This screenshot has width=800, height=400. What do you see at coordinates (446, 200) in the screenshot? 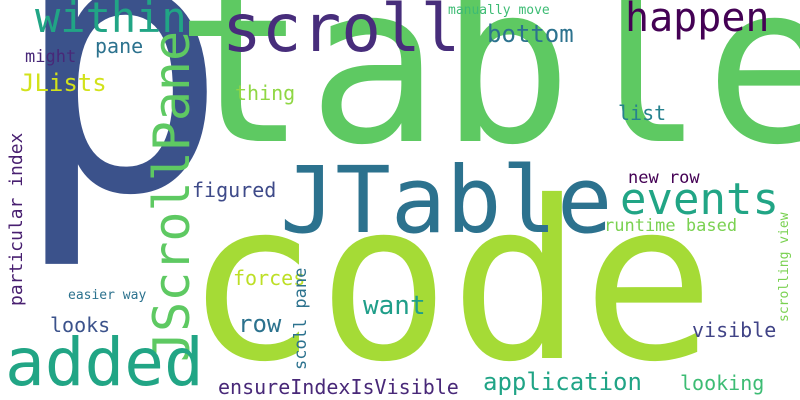
I see `word-jtable: JTable` at bounding box center [446, 200].